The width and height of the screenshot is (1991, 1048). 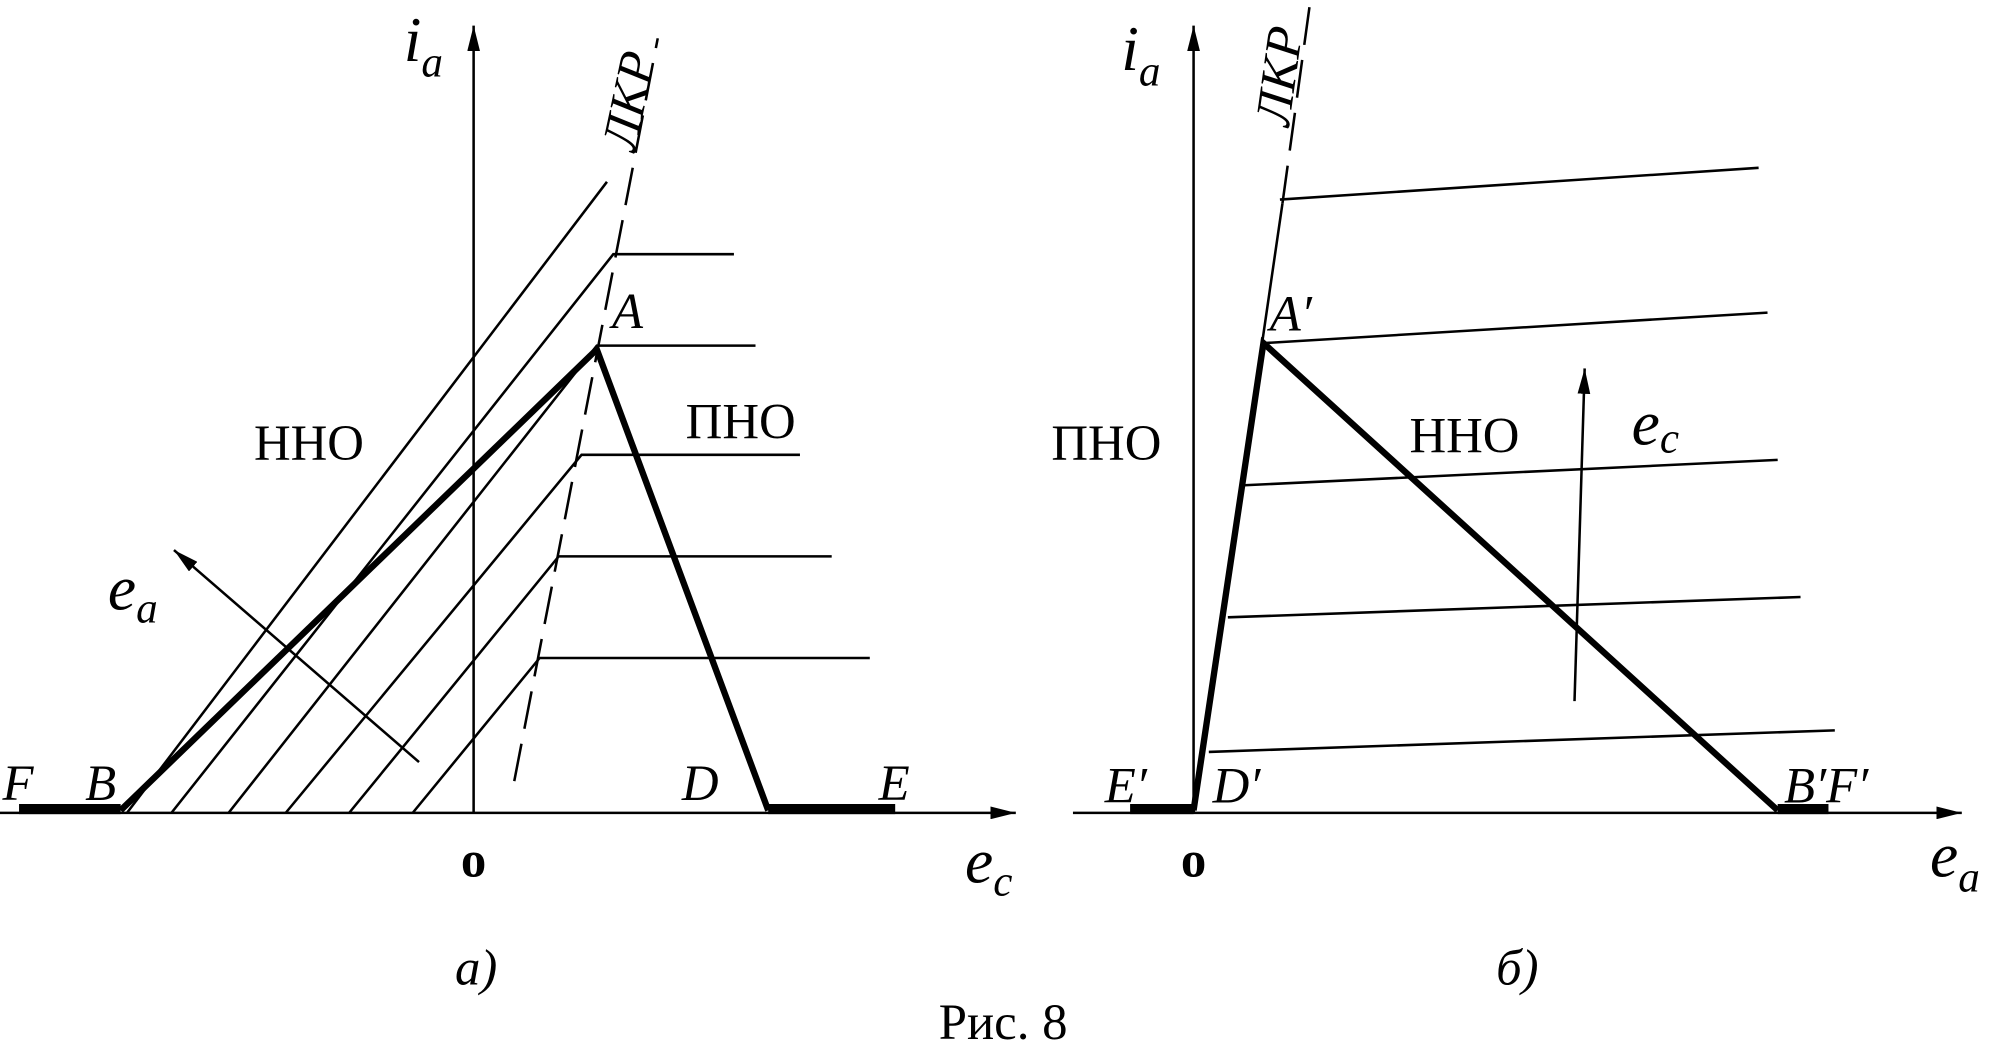 What do you see at coordinates (1517, 967) in the screenshot?
I see `panel-label: б)` at bounding box center [1517, 967].